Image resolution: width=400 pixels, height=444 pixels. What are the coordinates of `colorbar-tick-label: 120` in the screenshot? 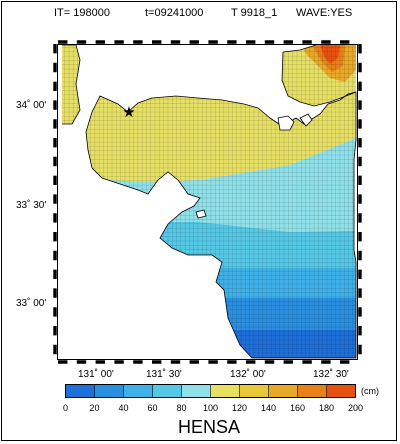 It's located at (239, 408).